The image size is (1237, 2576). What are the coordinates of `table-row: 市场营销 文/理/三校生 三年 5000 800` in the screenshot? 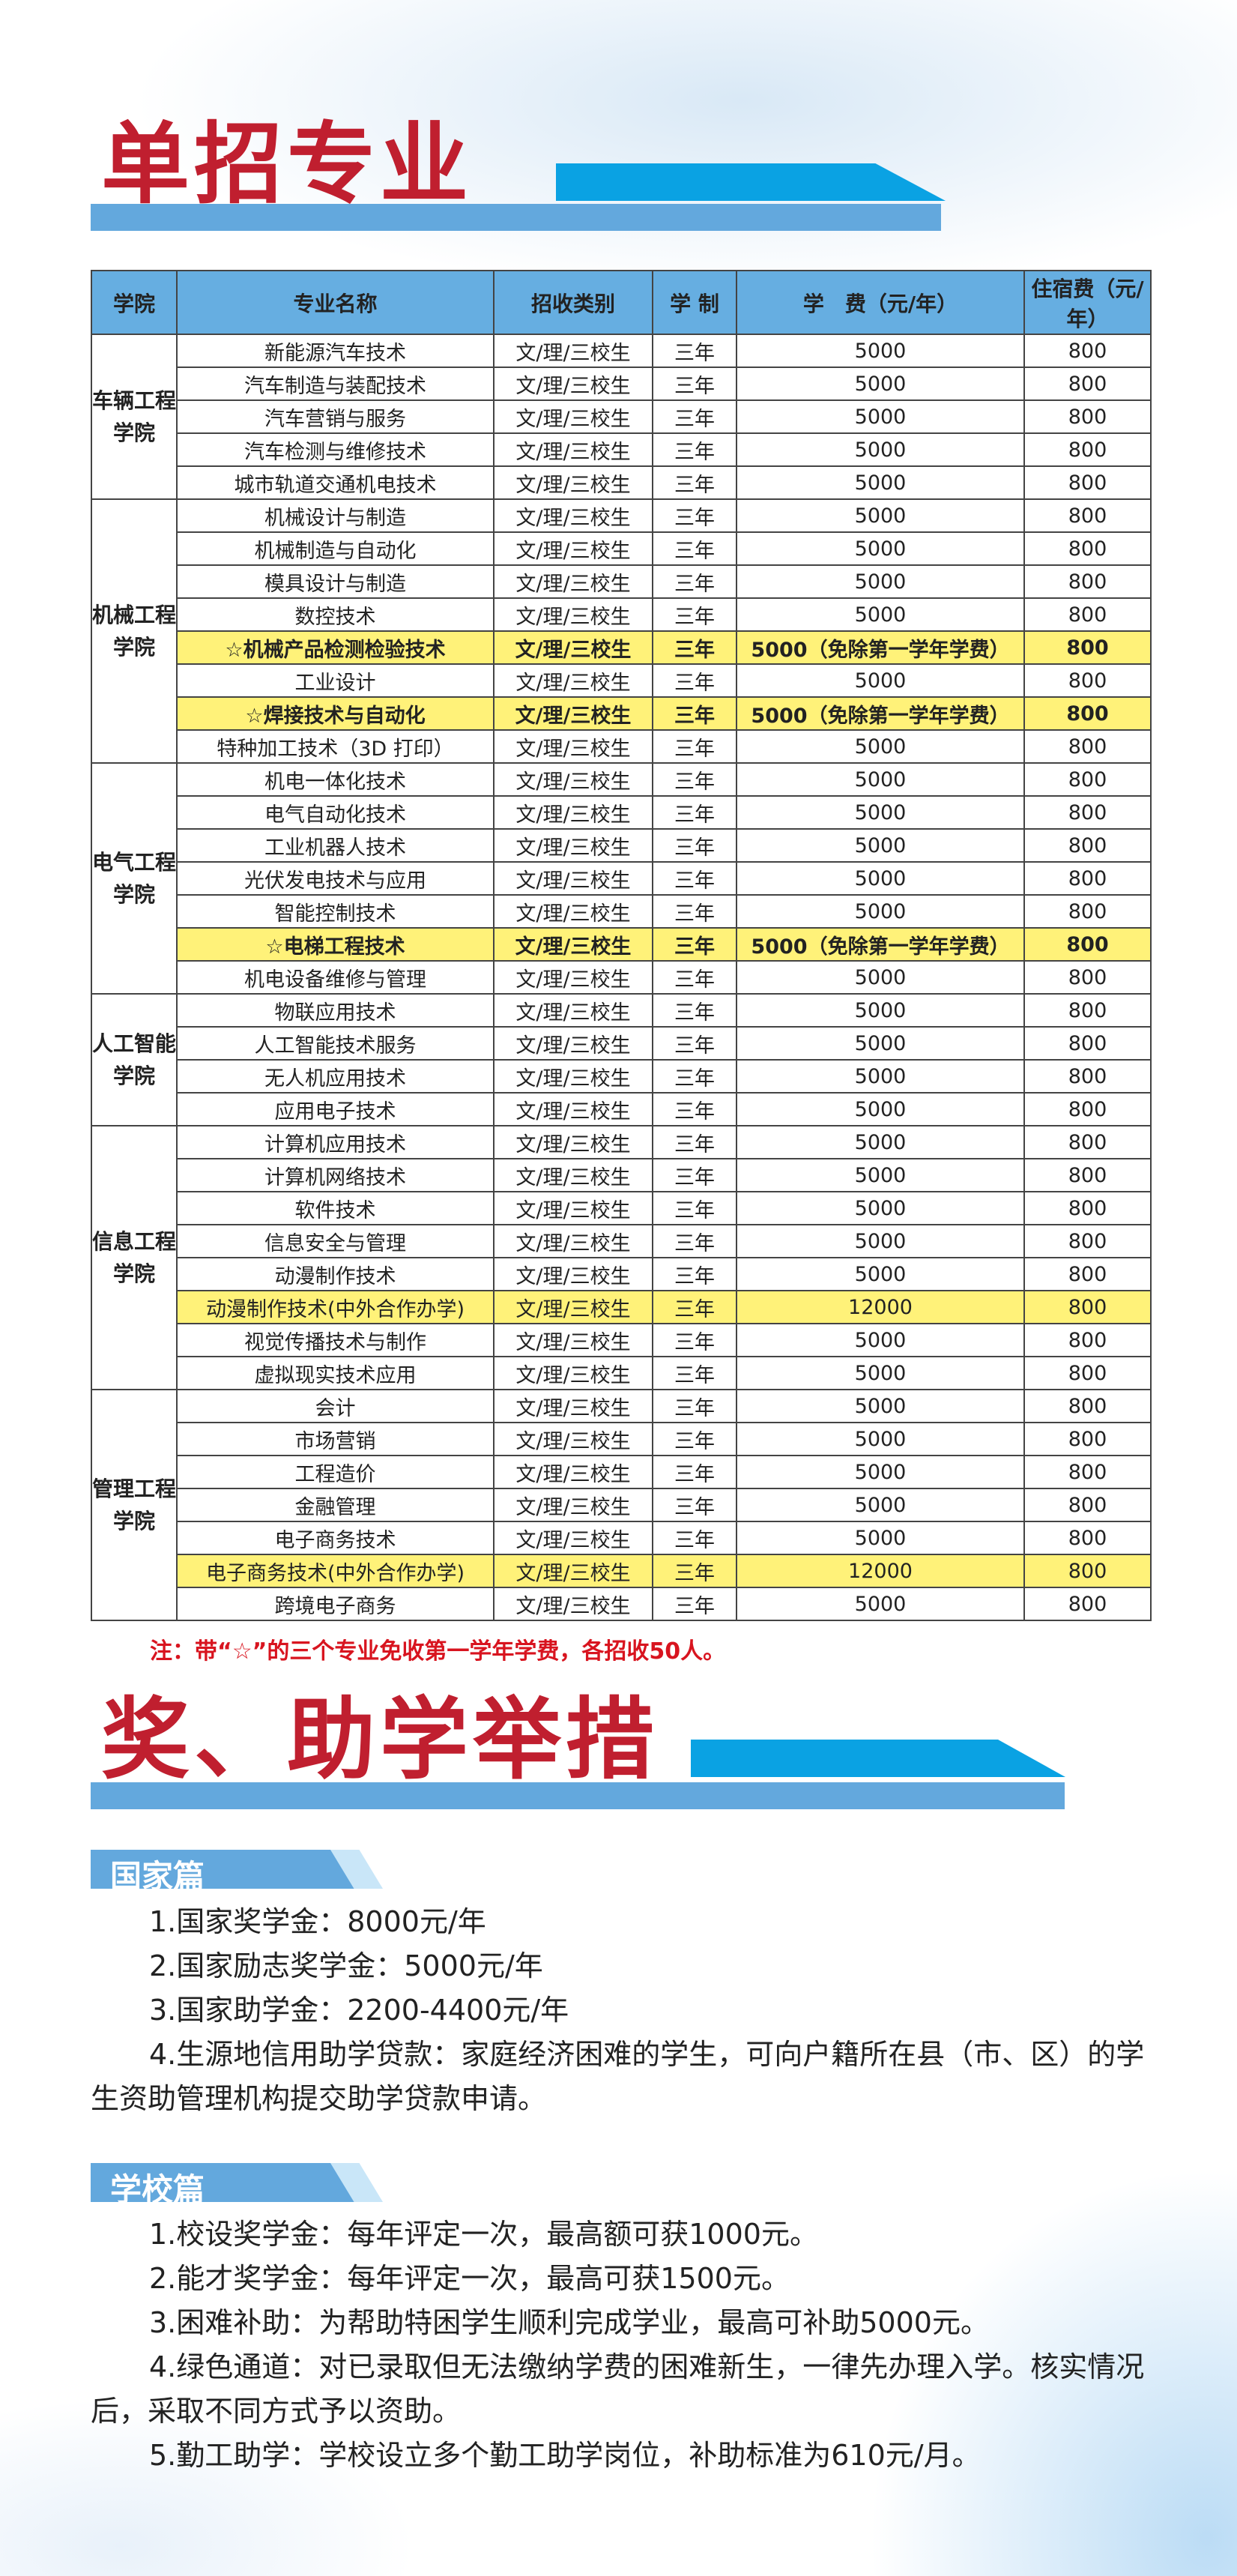 It's located at (621, 1439).